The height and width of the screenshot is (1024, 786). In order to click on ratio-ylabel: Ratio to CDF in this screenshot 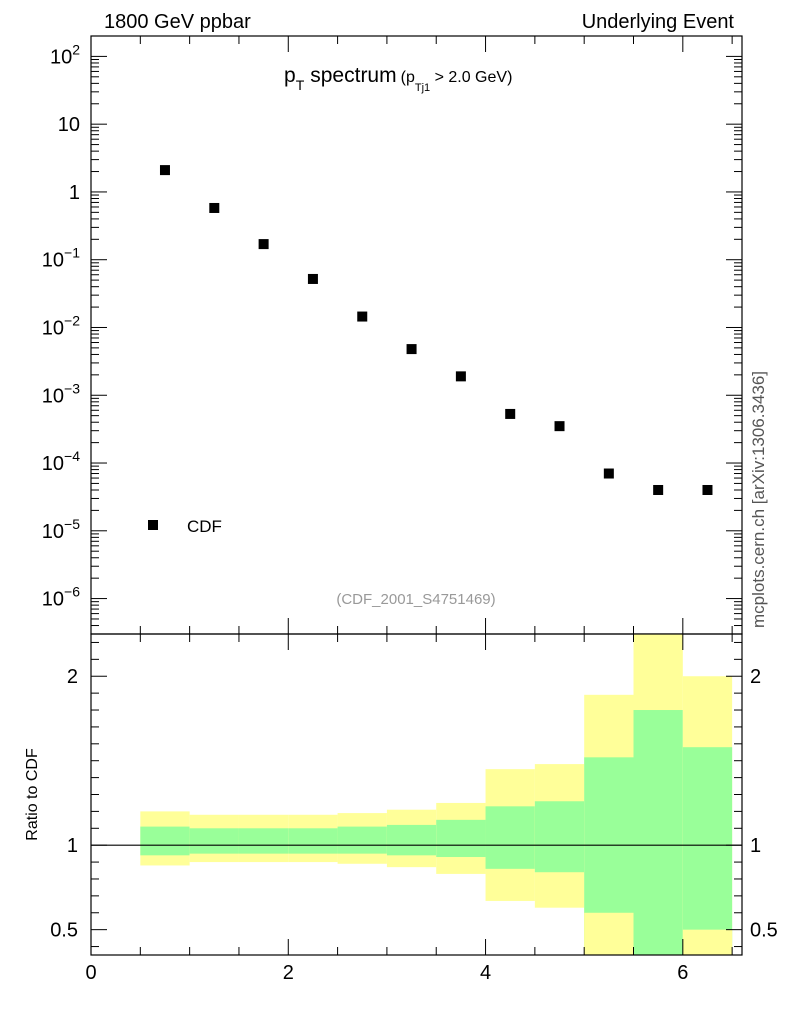, I will do `click(32, 794)`.